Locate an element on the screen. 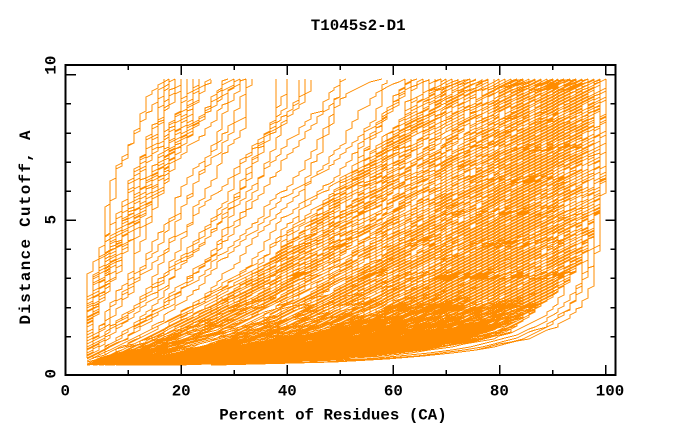 The width and height of the screenshot is (680, 445). svg-text: Distance Cutoff, A is located at coordinates (26, 227).